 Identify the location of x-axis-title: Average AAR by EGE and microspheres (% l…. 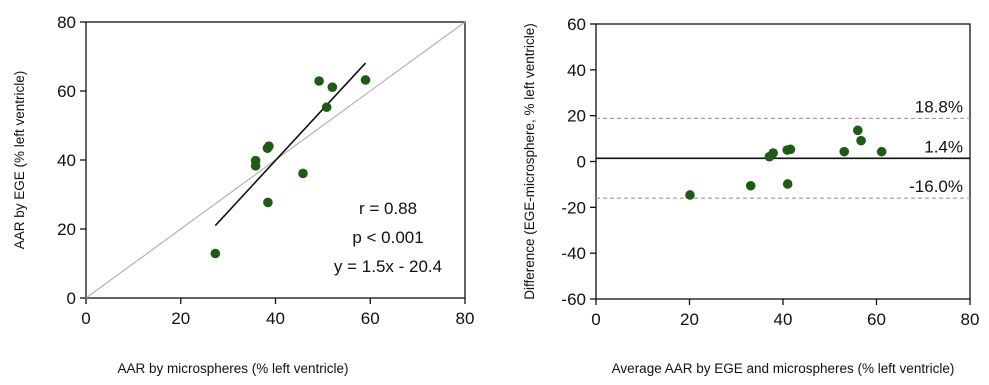
(783, 368).